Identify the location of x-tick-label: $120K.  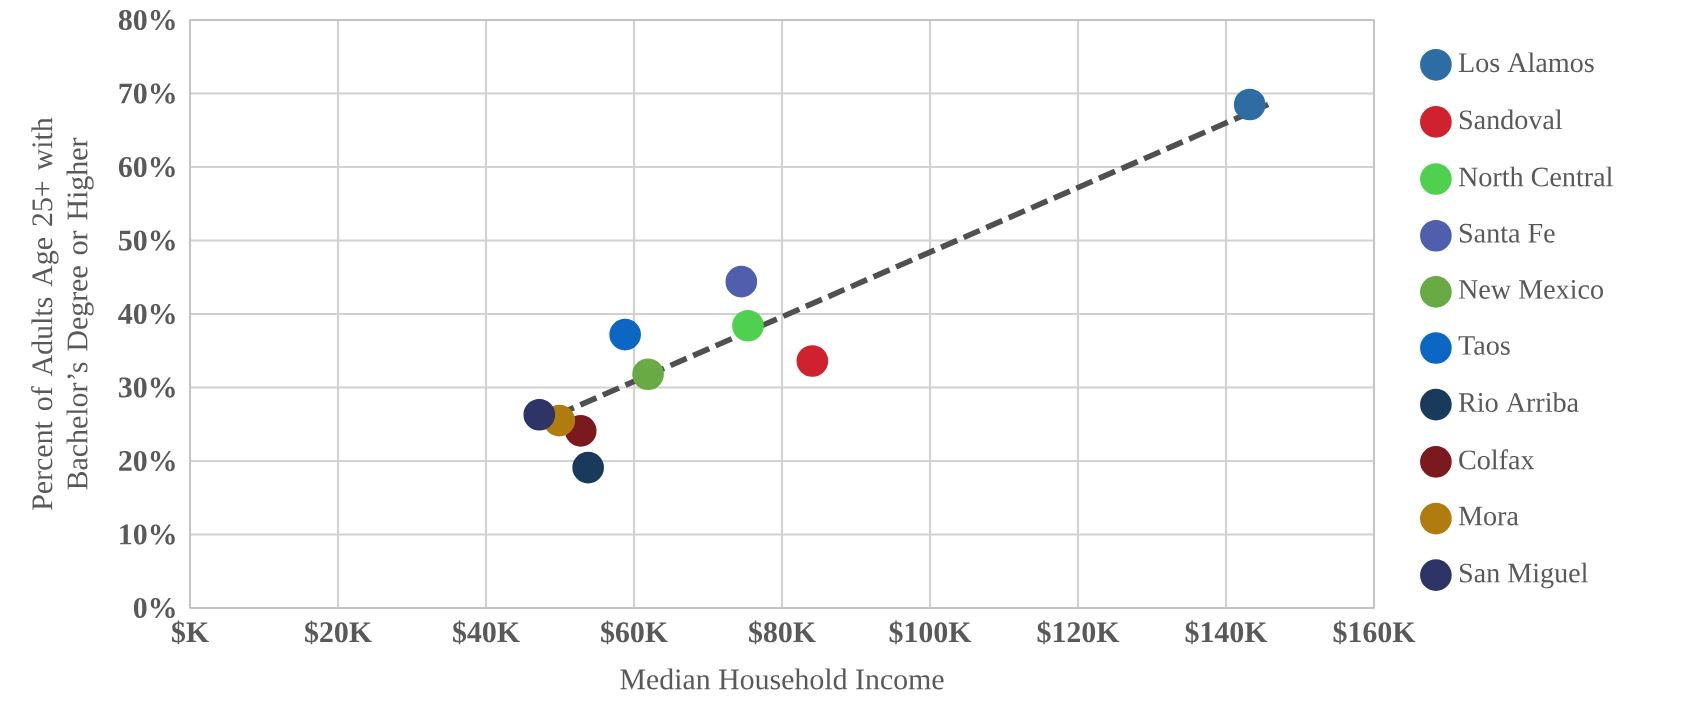
(1078, 632).